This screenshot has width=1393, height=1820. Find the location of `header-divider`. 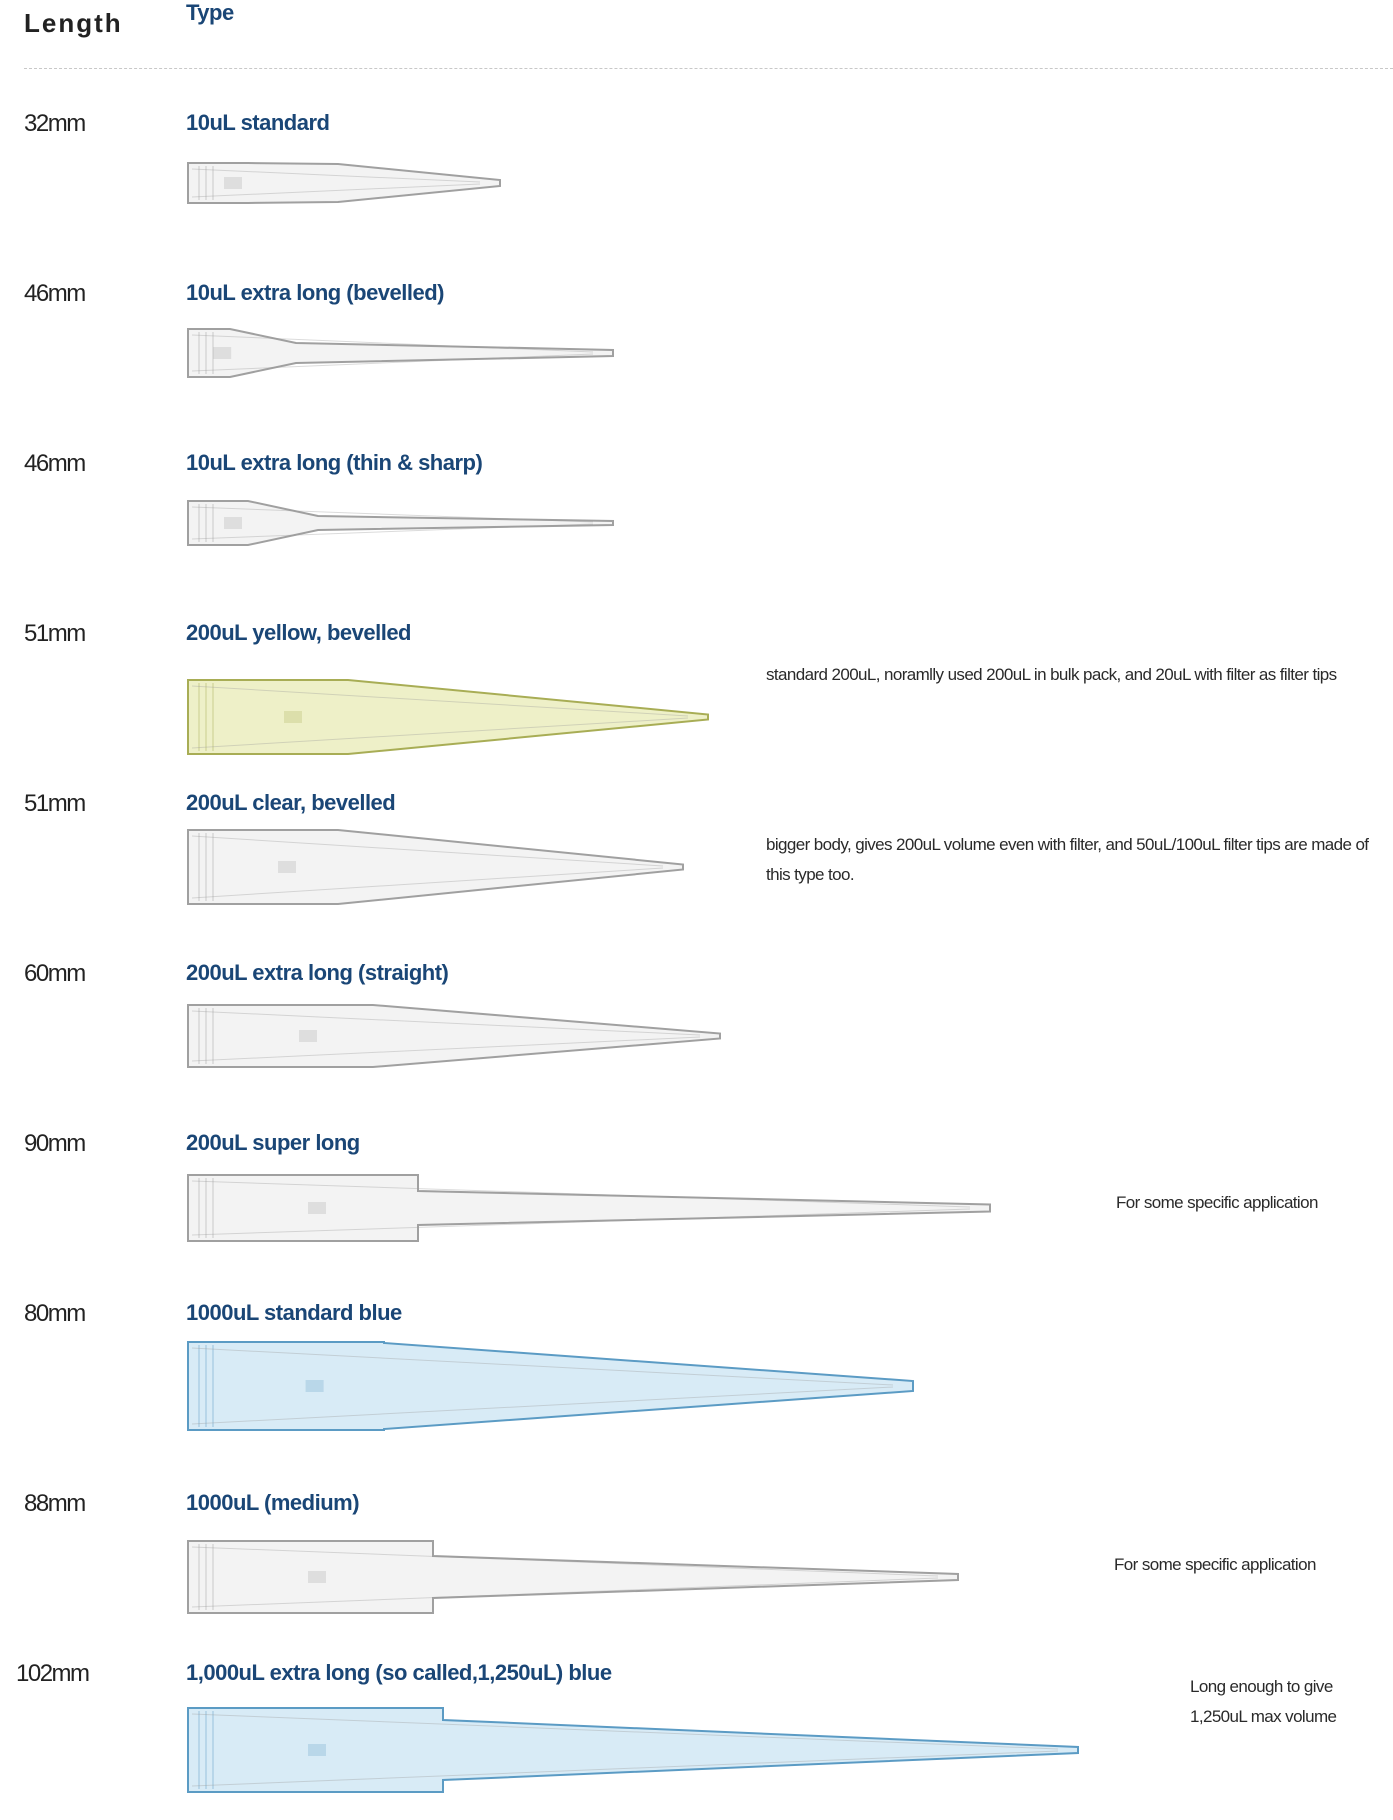

header-divider is located at coordinates (708, 68).